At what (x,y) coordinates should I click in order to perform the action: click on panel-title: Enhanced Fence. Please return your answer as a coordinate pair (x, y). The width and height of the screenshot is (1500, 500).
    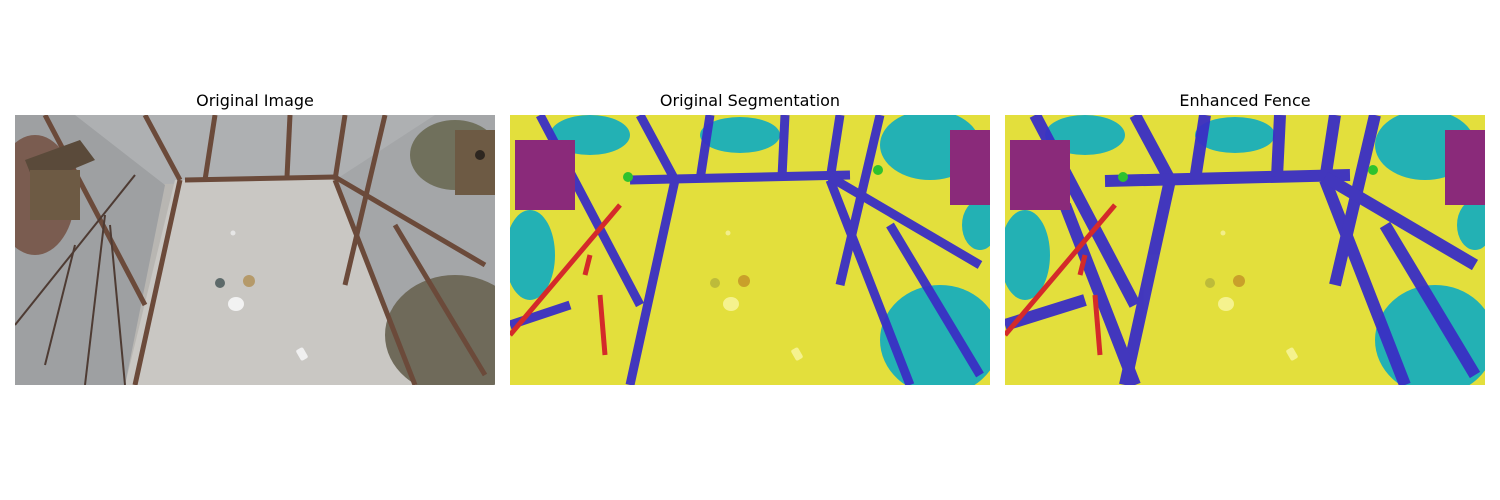
    Looking at the image, I should click on (1245, 100).